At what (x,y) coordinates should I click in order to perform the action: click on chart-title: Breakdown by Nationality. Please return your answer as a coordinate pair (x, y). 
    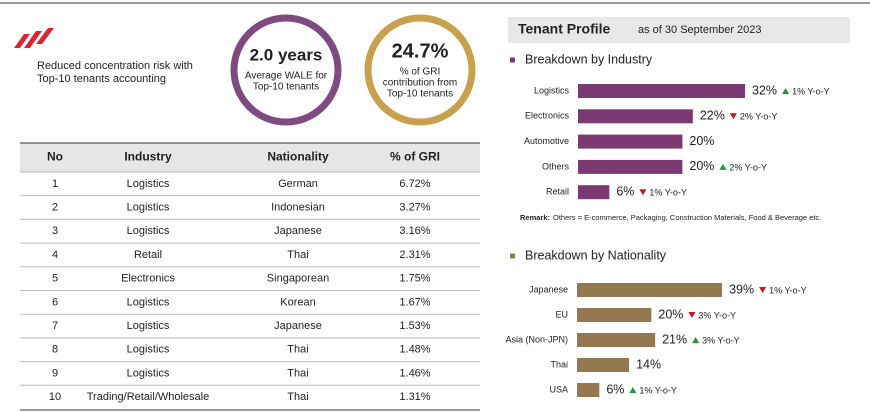
    Looking at the image, I should click on (596, 255).